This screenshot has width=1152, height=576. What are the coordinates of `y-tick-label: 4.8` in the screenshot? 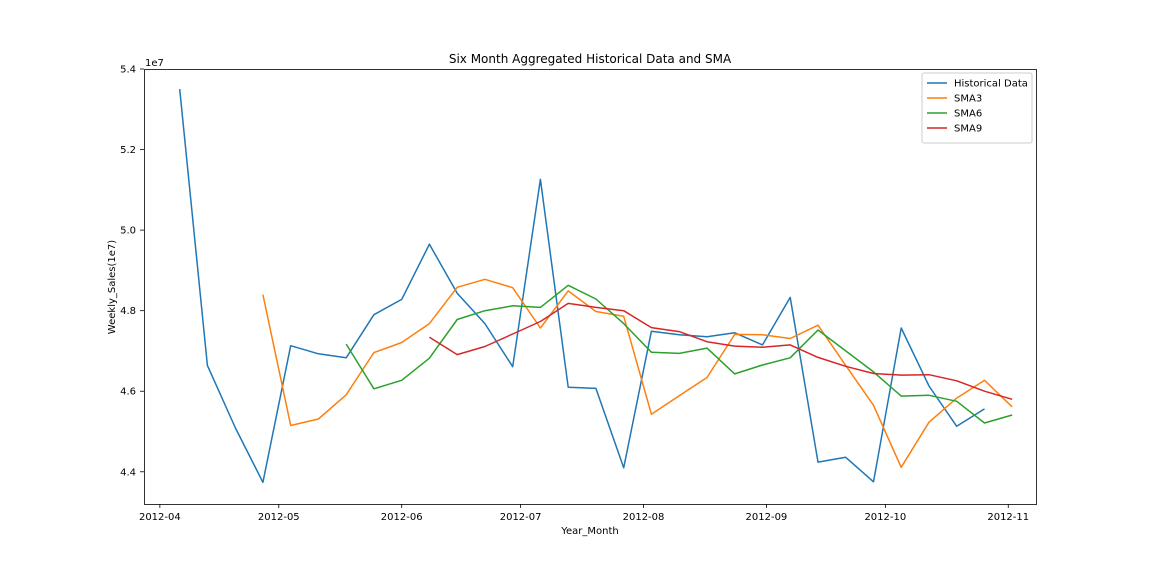 It's located at (128, 311).